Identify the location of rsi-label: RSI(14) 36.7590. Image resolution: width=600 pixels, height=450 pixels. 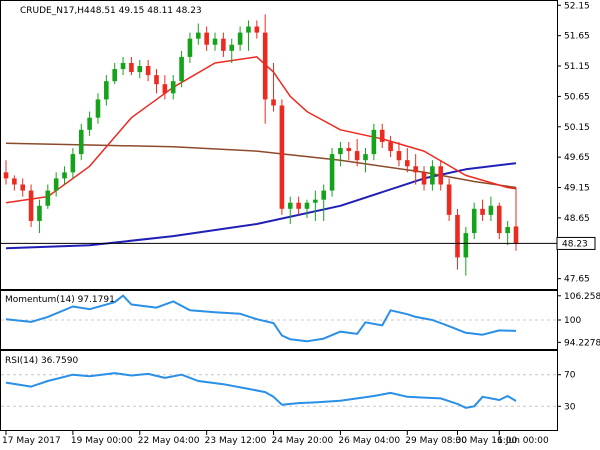
(41, 361).